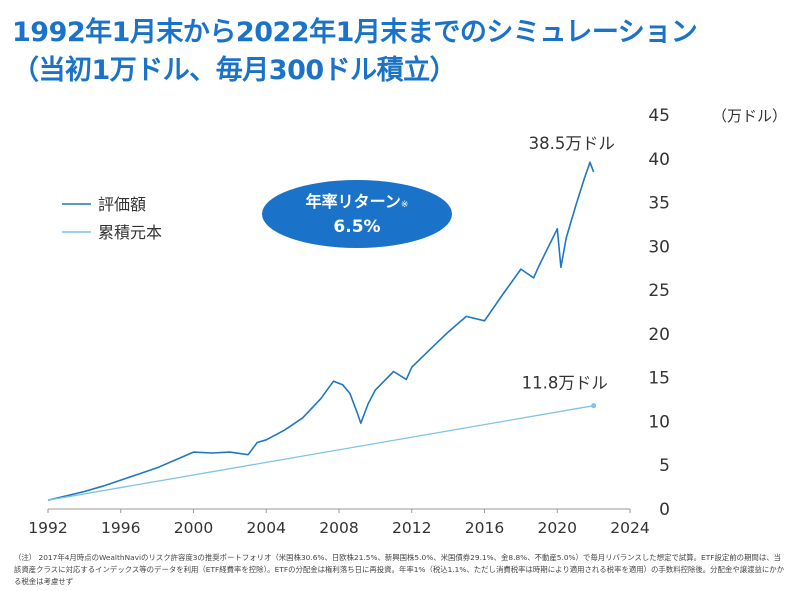 This screenshot has height=591, width=800. I want to click on x-tick-label: 1992, so click(47, 528).